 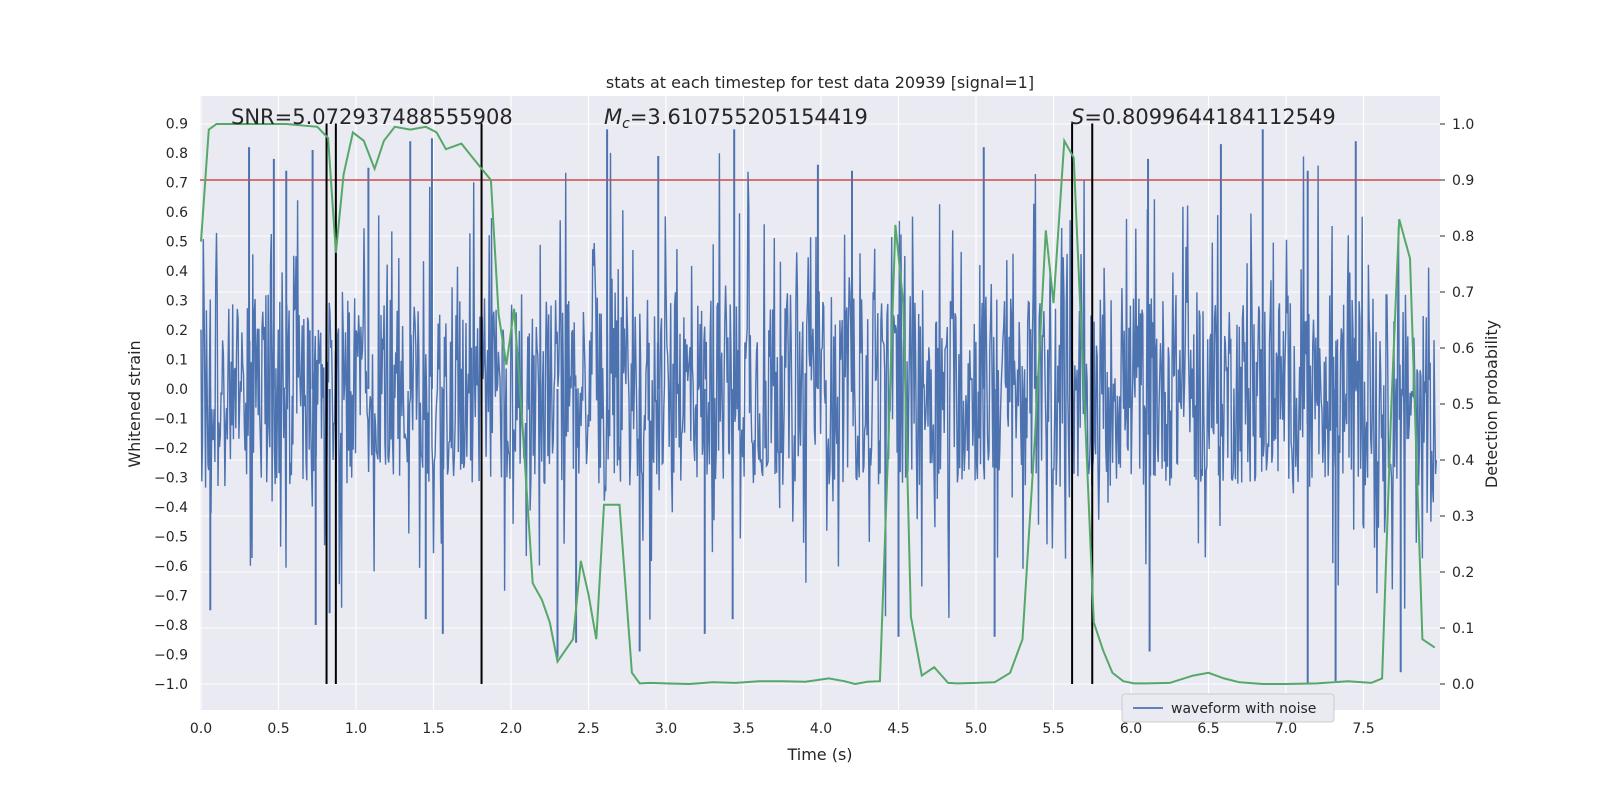 I want to click on x-tick-label: 6.5, so click(x=1208, y=729).